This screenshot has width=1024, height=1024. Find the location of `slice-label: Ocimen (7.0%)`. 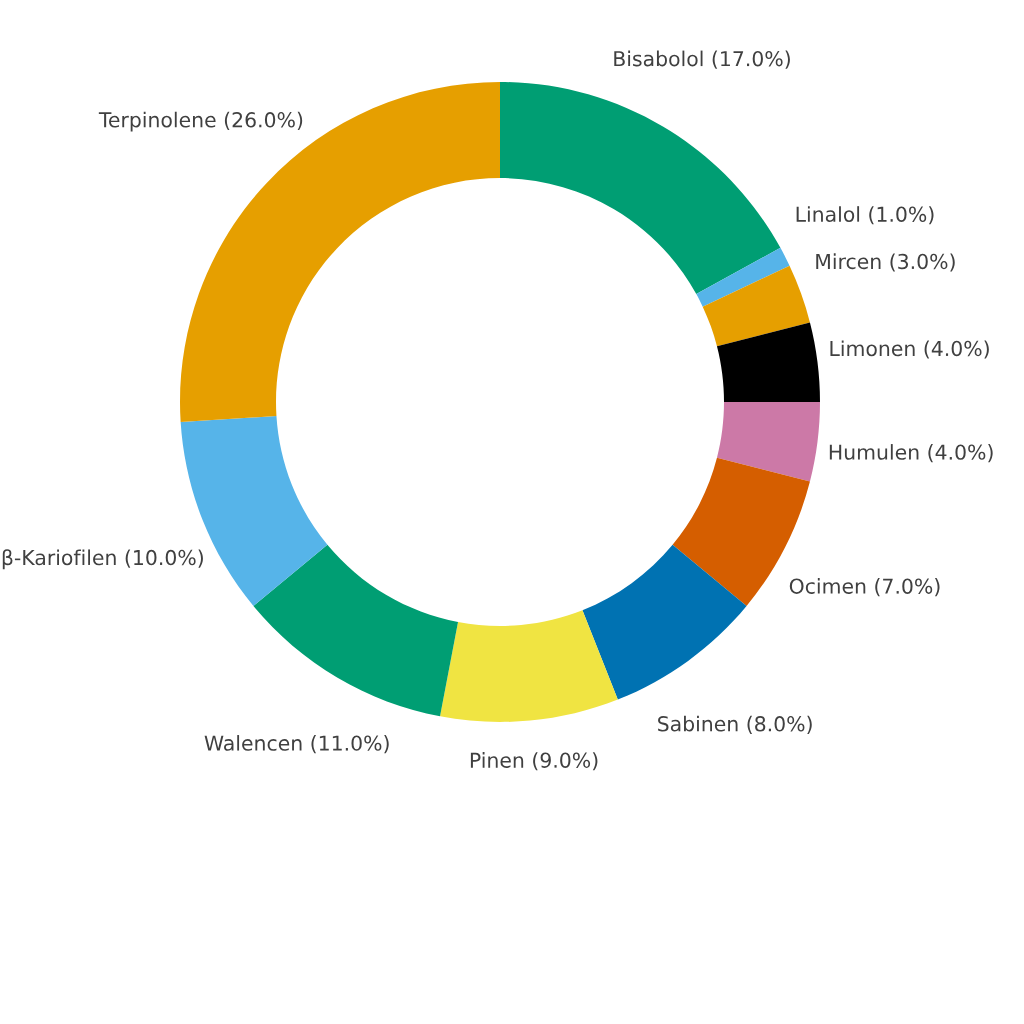

slice-label: Ocimen (7.0%) is located at coordinates (864, 587).